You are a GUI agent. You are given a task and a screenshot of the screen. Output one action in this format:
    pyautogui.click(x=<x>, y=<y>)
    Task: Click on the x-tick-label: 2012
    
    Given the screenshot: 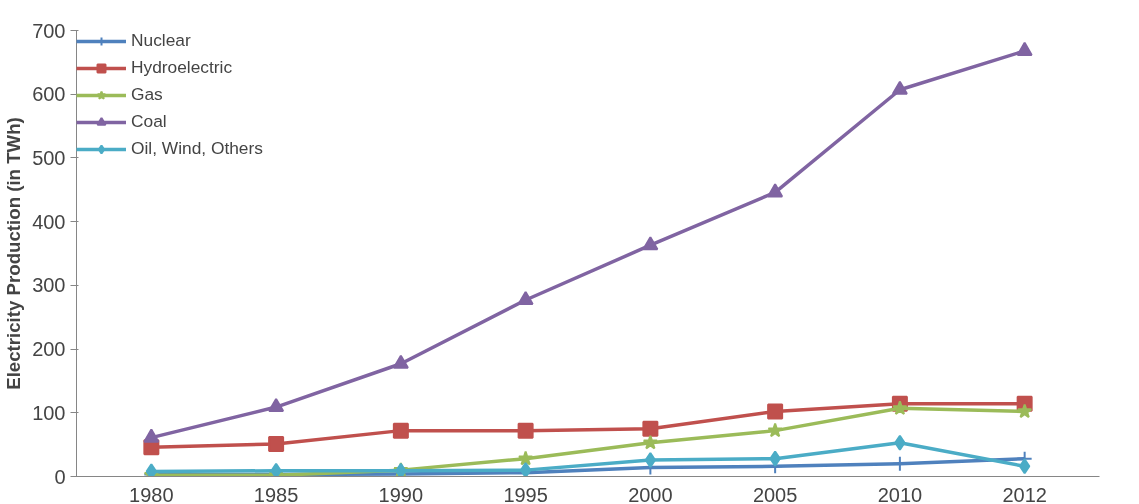 What is the action you would take?
    pyautogui.click(x=1024, y=493)
    